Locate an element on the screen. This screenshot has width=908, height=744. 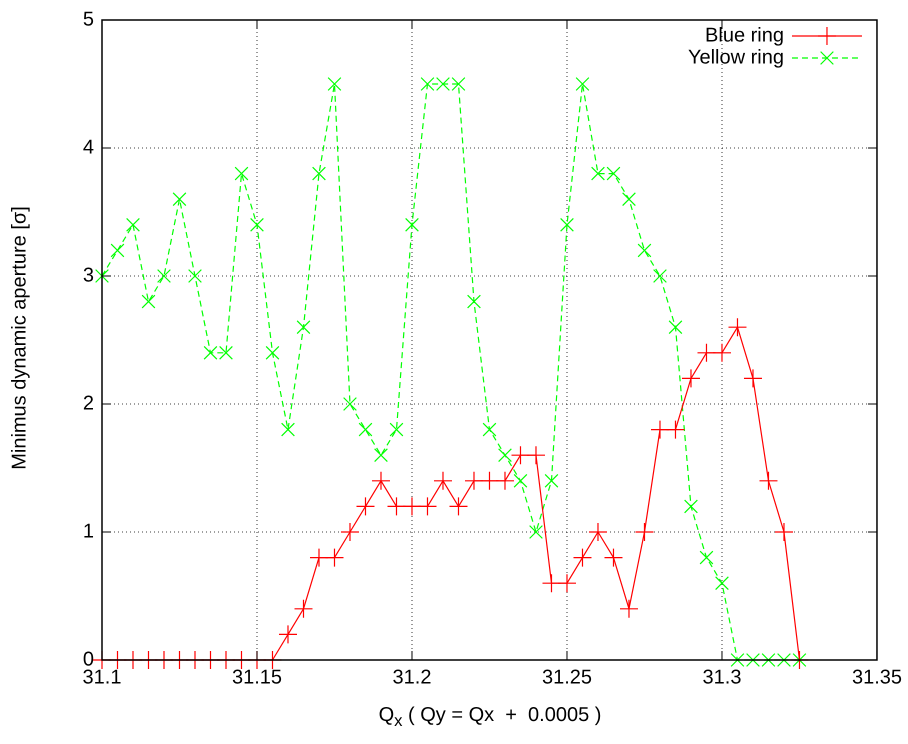
x-tick-label: 31.35 is located at coordinates (877, 677).